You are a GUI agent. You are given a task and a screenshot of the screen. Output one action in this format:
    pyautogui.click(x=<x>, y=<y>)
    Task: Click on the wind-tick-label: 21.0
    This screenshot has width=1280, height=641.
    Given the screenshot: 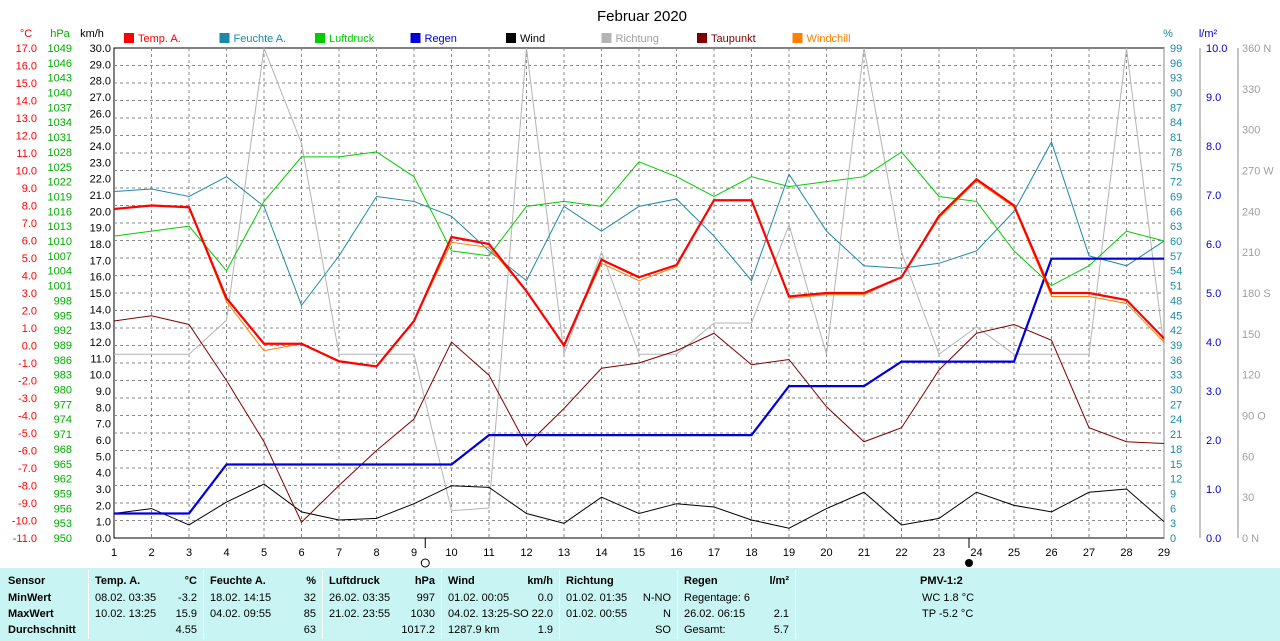 What is the action you would take?
    pyautogui.click(x=100, y=196)
    